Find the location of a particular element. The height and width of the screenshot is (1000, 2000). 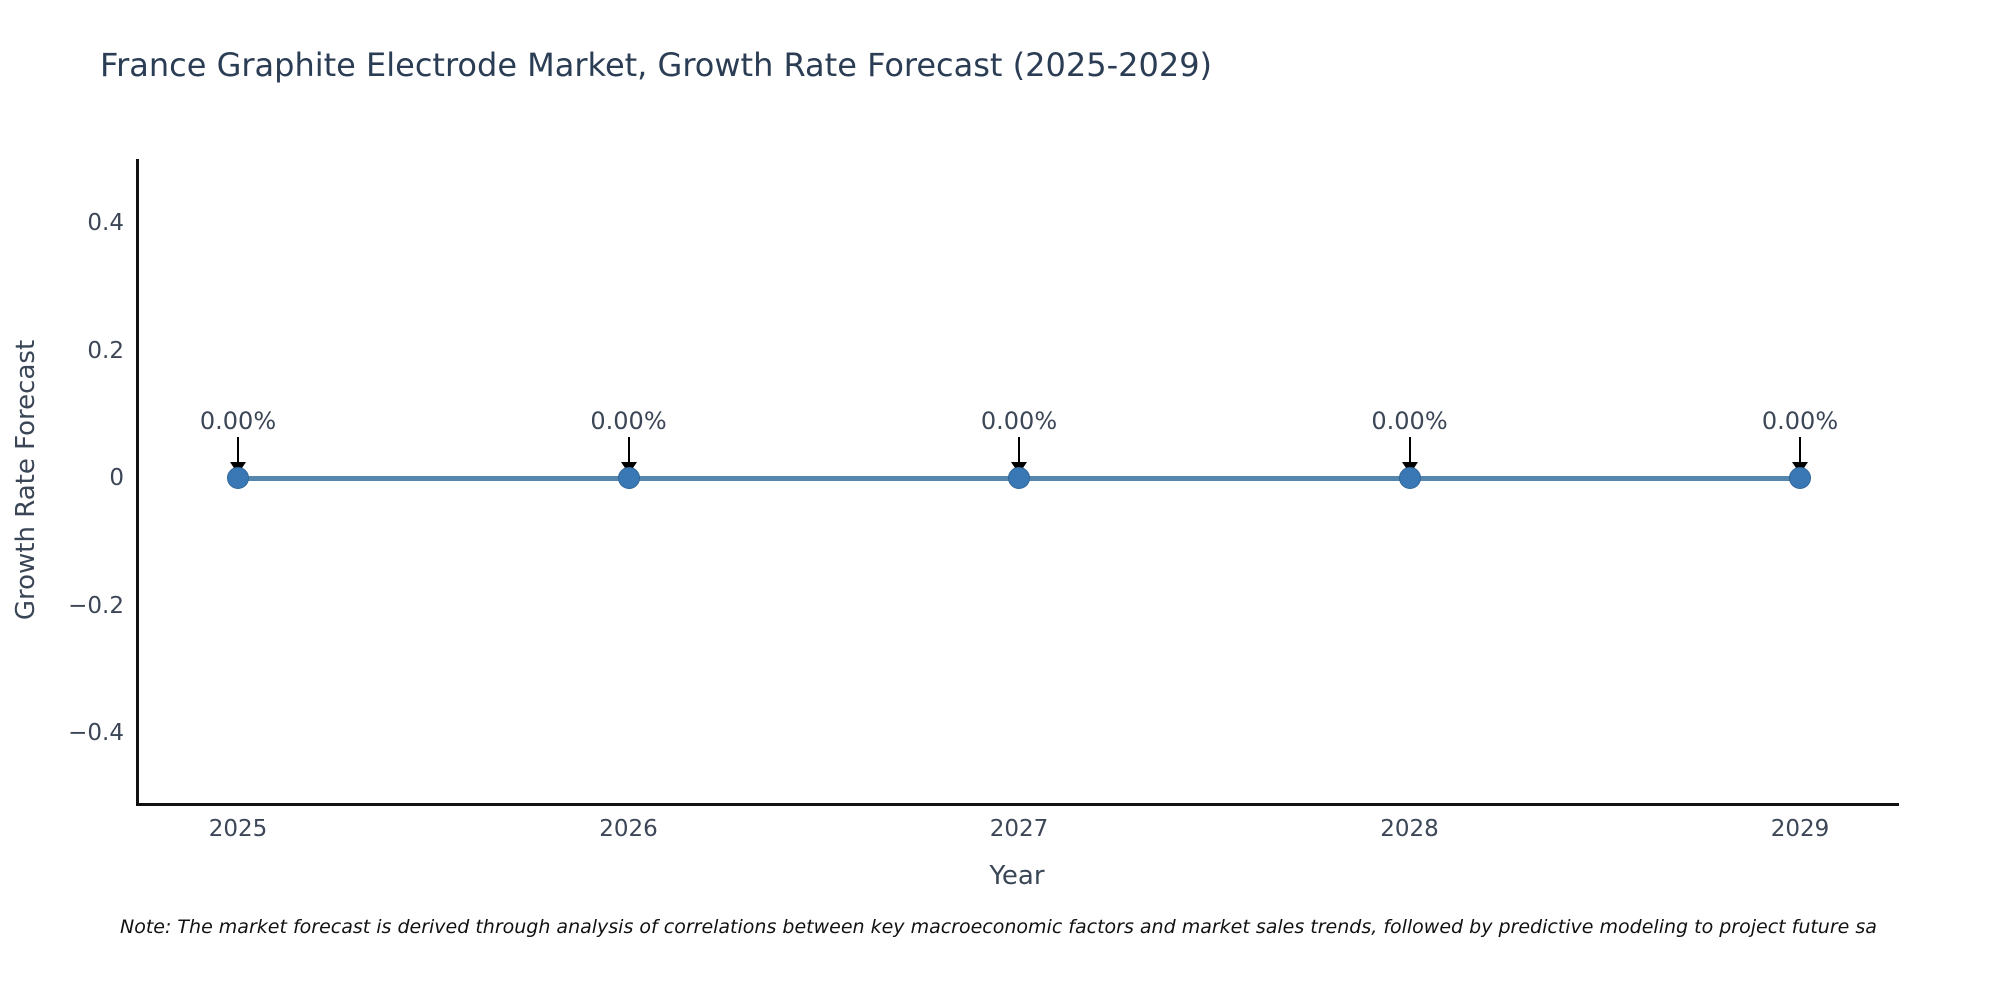

y-tick-label: 0 is located at coordinates (116, 478).